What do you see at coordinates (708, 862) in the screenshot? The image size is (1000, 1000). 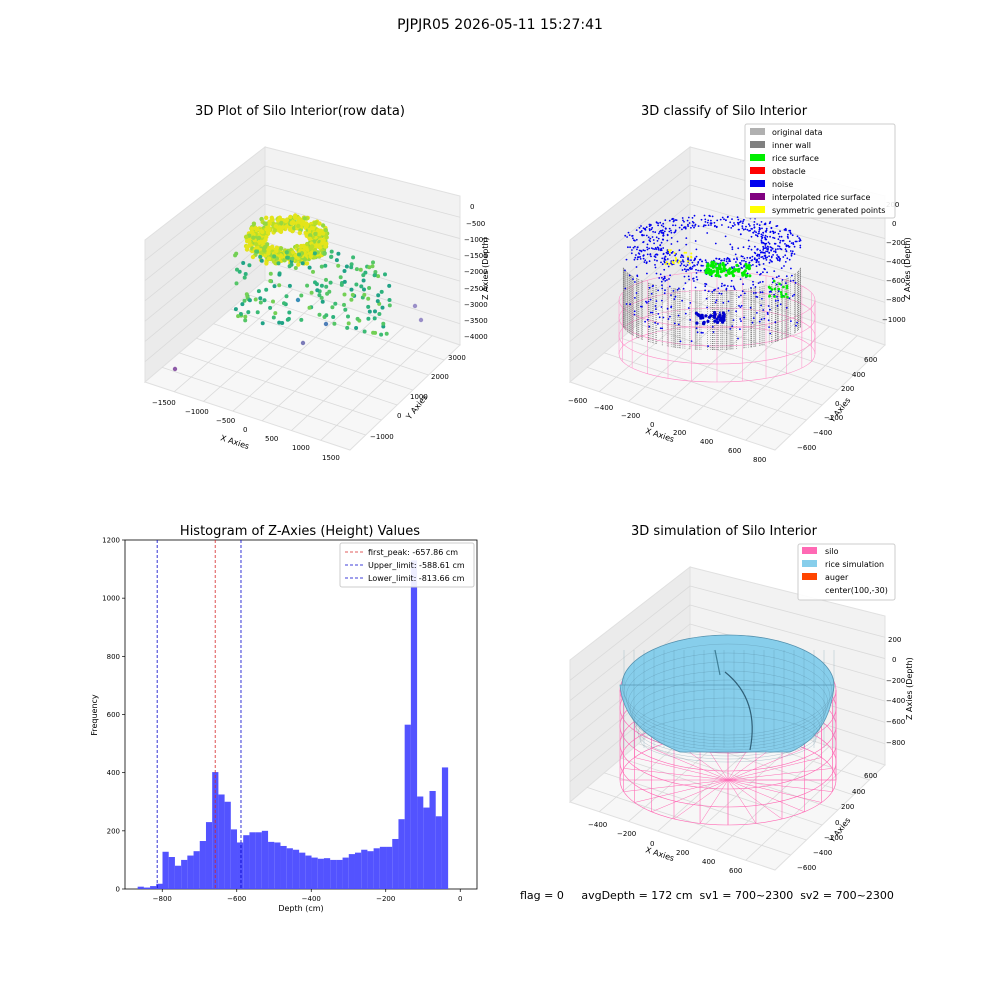 I see `p4-xtick: 400` at bounding box center [708, 862].